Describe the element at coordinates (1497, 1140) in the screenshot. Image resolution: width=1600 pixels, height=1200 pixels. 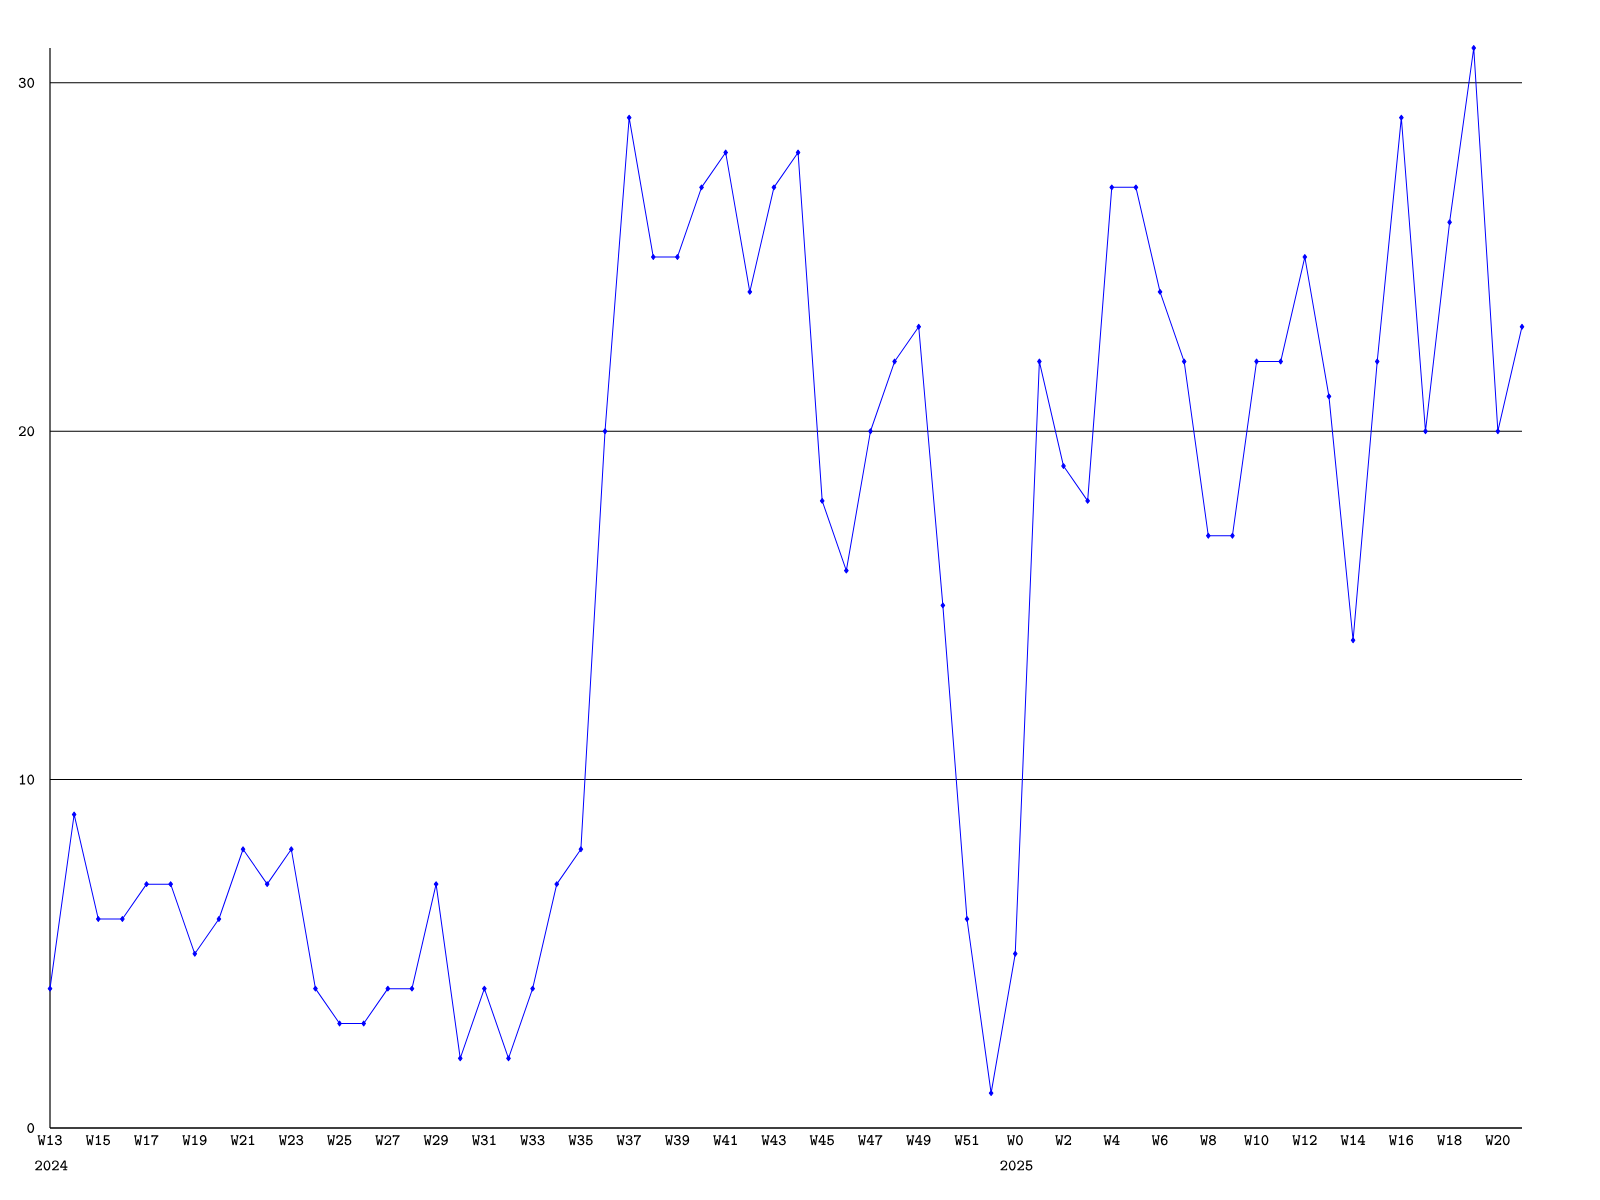
I see `x-tick-label: W20` at that location.